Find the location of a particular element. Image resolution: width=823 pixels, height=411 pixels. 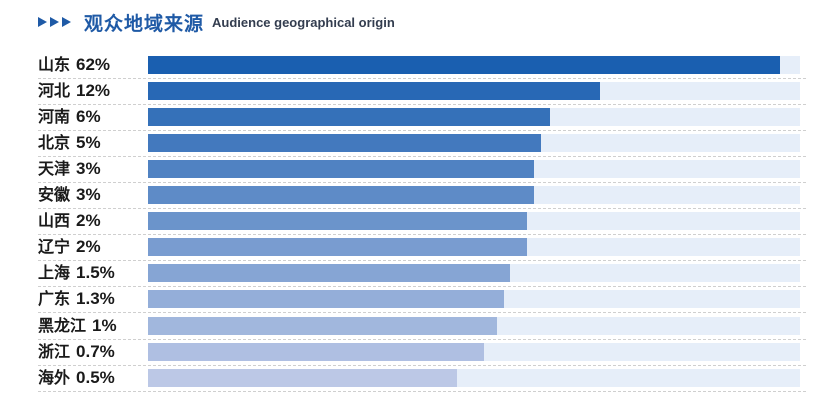

category-label: 山西 2% is located at coordinates (69, 221).